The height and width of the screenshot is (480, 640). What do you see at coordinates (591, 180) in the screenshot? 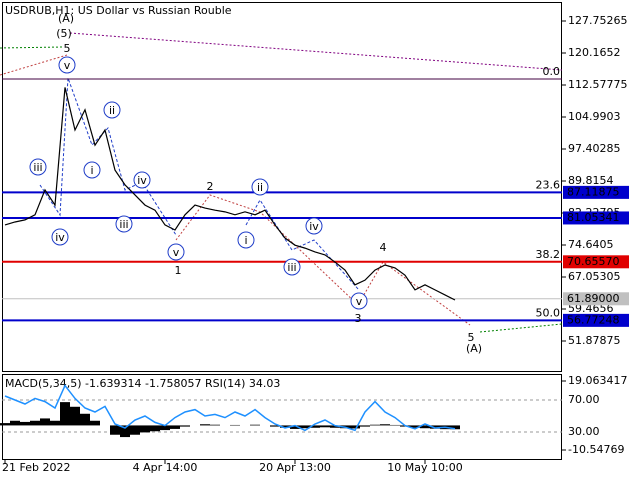
I see `y-tick-label: 89.8154` at bounding box center [591, 180].